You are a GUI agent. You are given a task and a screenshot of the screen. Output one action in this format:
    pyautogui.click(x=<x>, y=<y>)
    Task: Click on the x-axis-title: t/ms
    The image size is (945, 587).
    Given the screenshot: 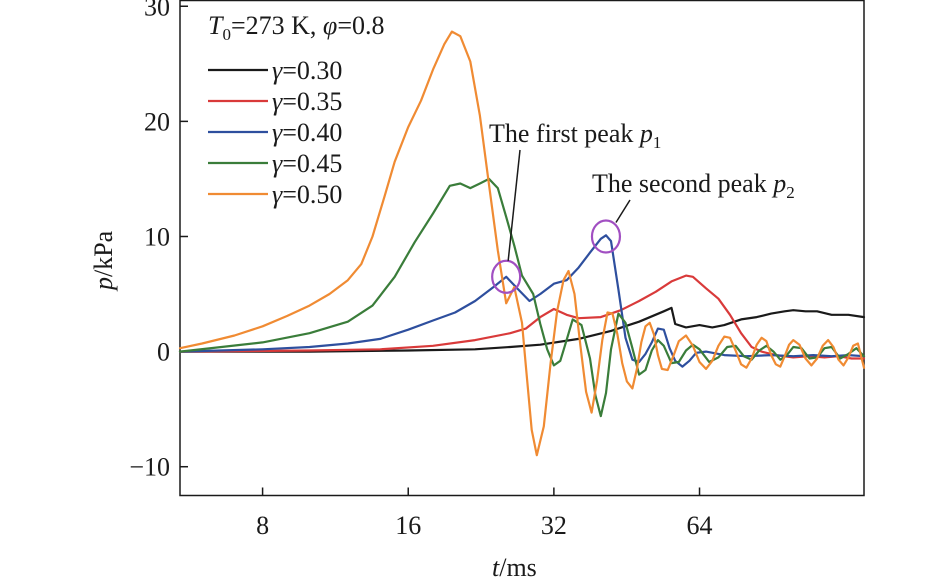 What is the action you would take?
    pyautogui.click(x=514, y=567)
    